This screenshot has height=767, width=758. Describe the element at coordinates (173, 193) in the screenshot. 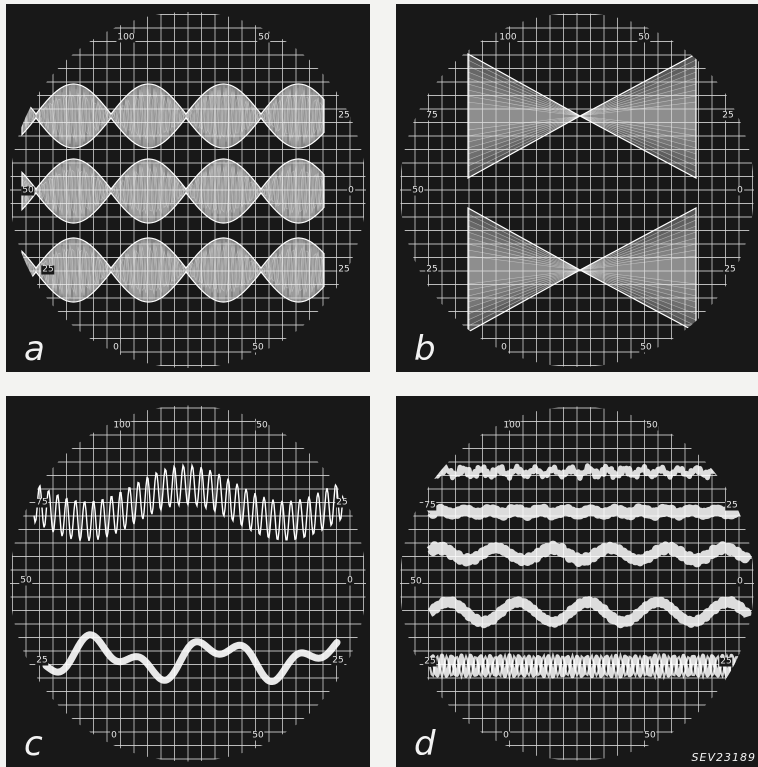

I see `trace-a` at that location.